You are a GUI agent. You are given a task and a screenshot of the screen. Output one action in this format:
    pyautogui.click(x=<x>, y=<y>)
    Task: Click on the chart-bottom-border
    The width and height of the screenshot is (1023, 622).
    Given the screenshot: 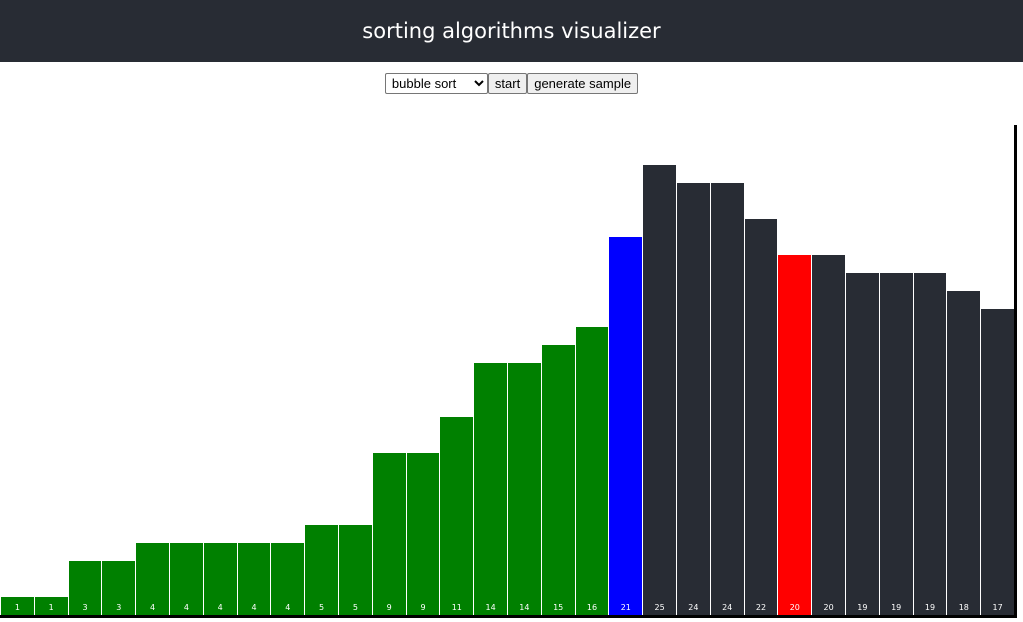 What is the action you would take?
    pyautogui.click(x=508, y=616)
    